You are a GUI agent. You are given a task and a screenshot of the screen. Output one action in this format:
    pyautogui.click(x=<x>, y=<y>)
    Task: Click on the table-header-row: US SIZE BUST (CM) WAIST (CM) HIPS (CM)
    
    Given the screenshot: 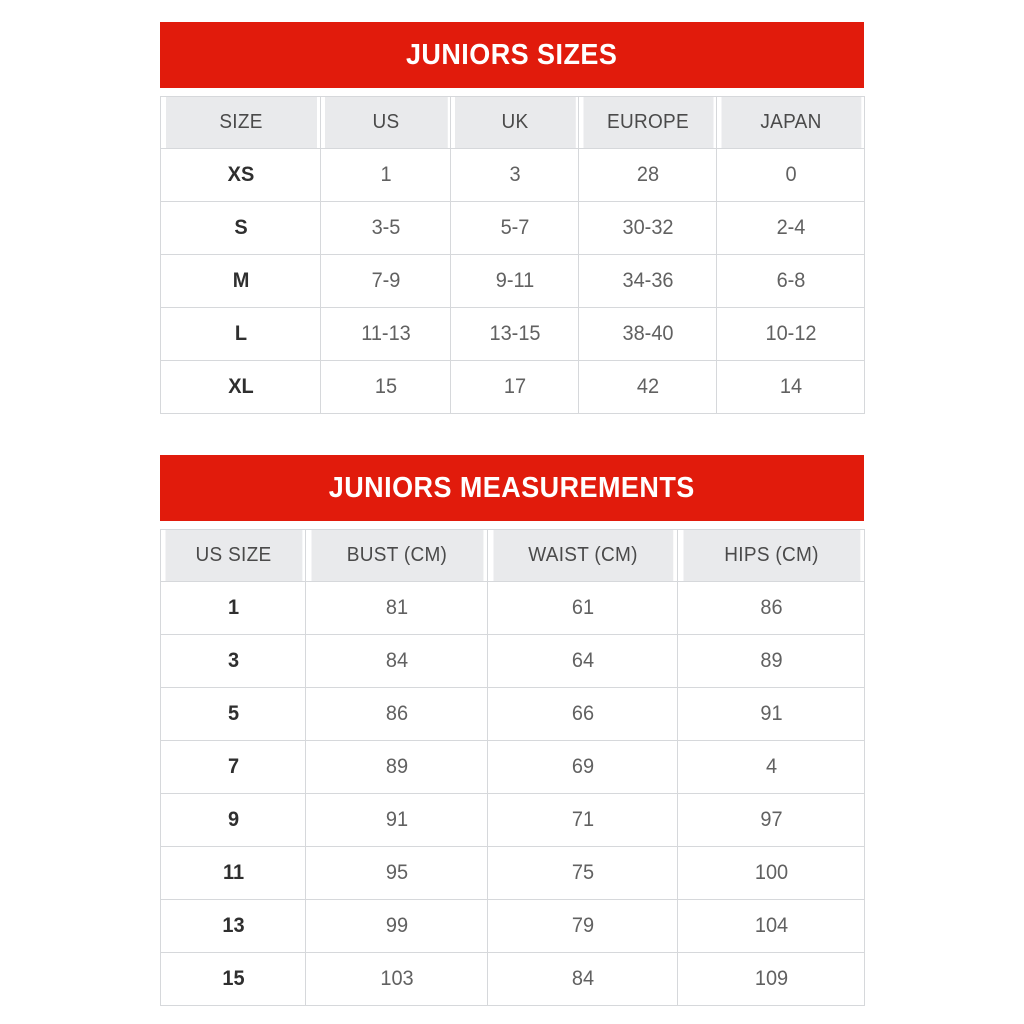 What is the action you would take?
    pyautogui.click(x=513, y=555)
    